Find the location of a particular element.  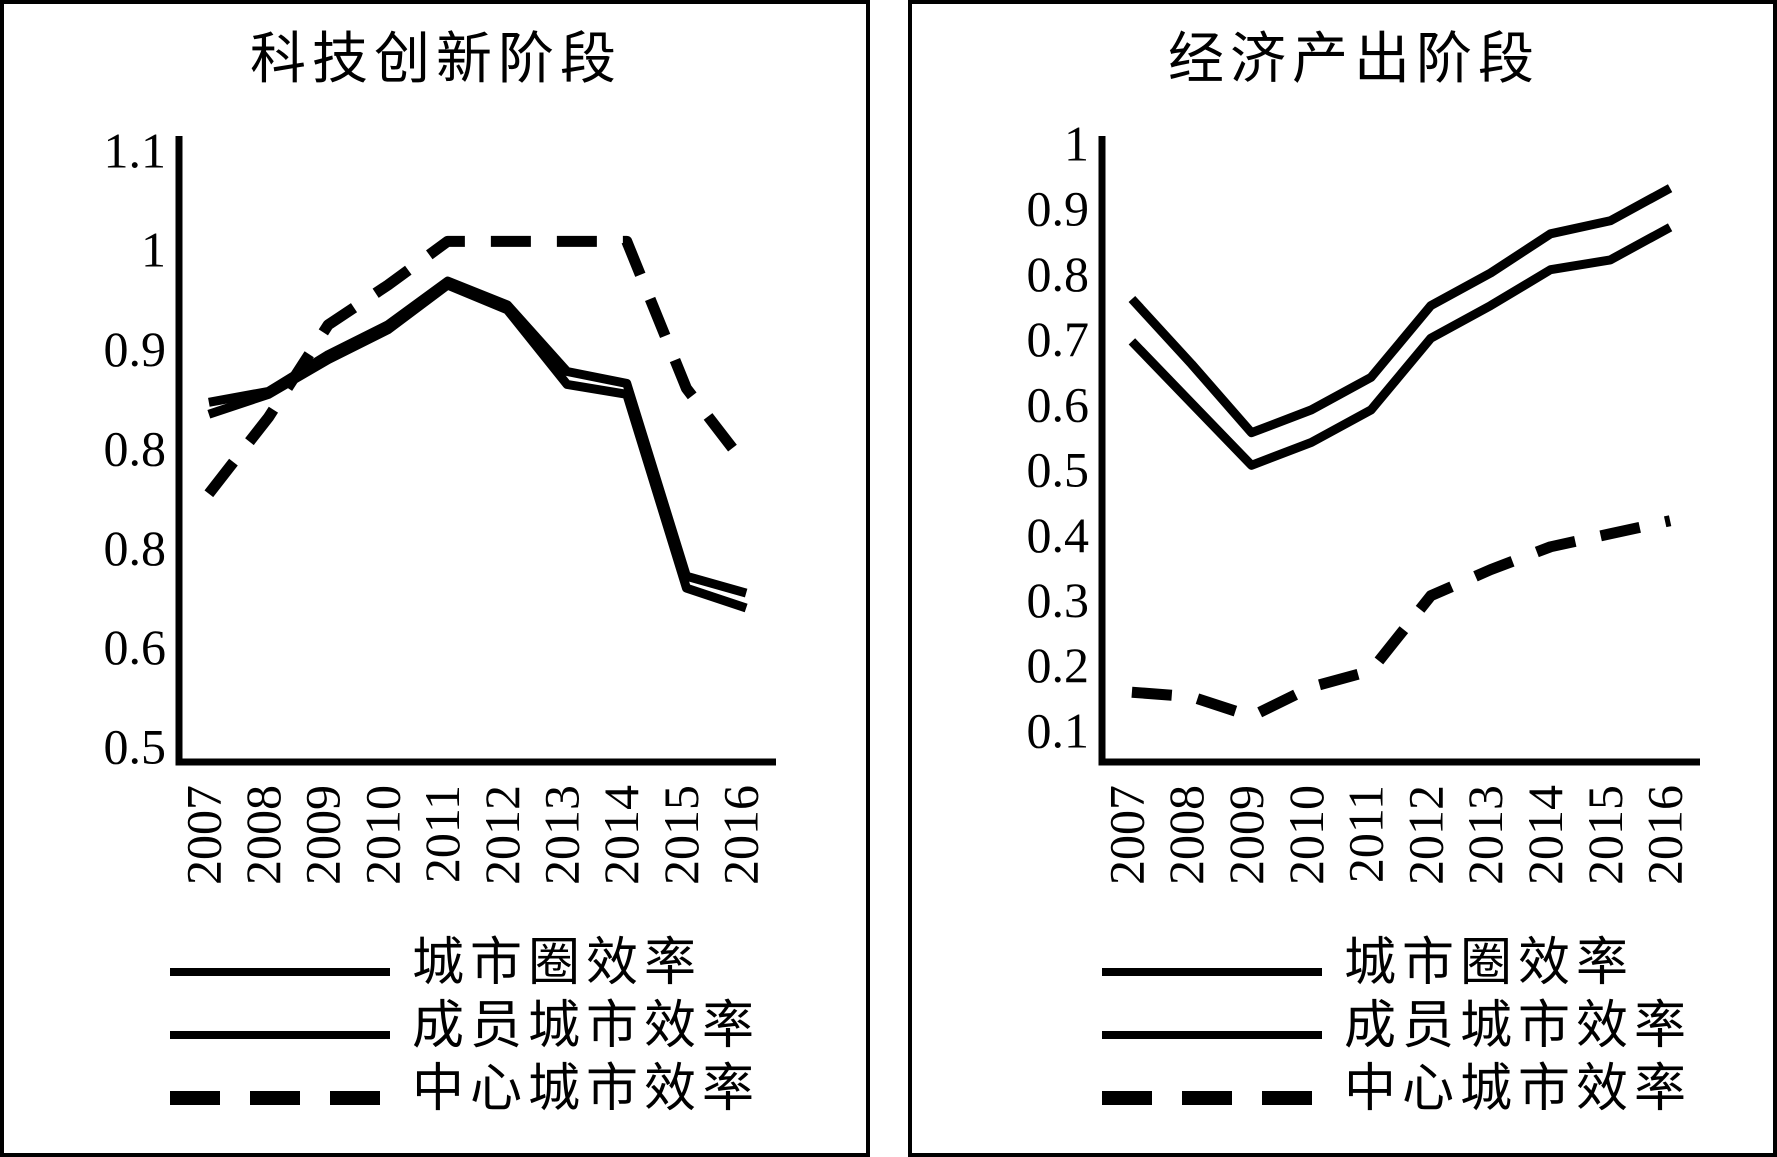

chart-title: 科技创新阶段 is located at coordinates (436, 60).